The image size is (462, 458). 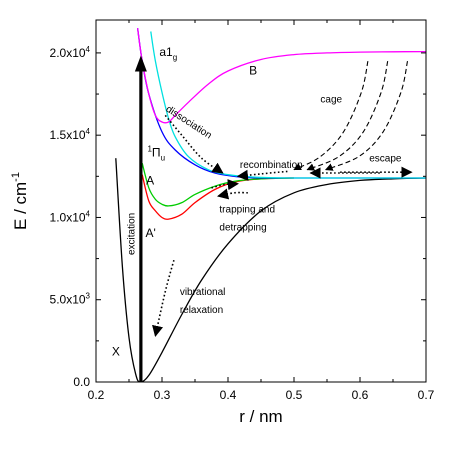 I want to click on excitation-arrow-head, so click(x=140, y=63).